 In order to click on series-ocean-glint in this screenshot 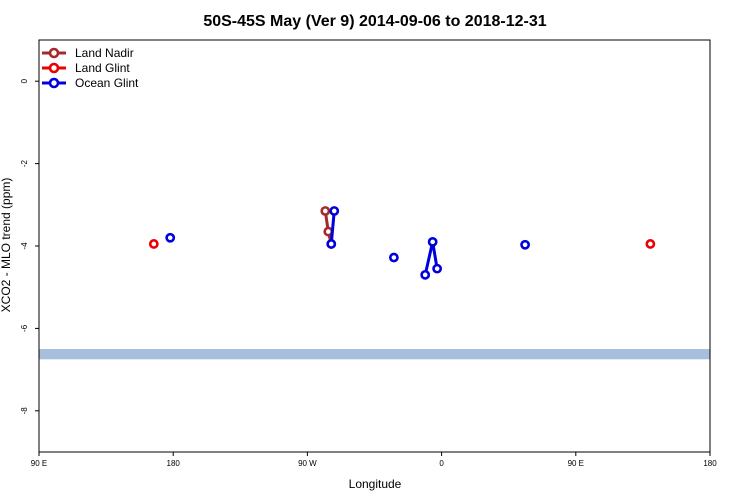, I will do `click(348, 243)`.